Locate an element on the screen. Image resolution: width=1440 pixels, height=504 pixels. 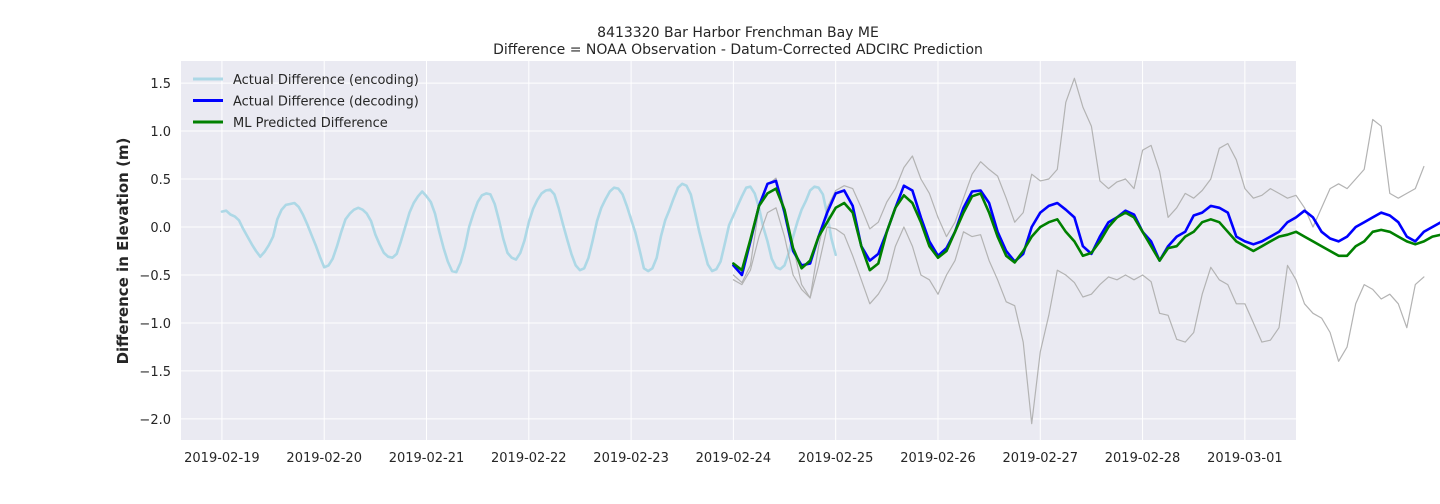
y-tick-labels: −2.0 −1.5 −1.0 −0.5 0.0 0.5 1.0 1.5 is located at coordinates (155, 252).